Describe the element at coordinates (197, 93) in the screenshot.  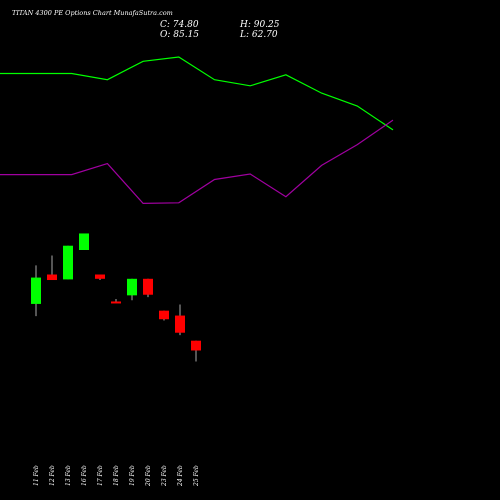
I see `upper-band-line` at that location.